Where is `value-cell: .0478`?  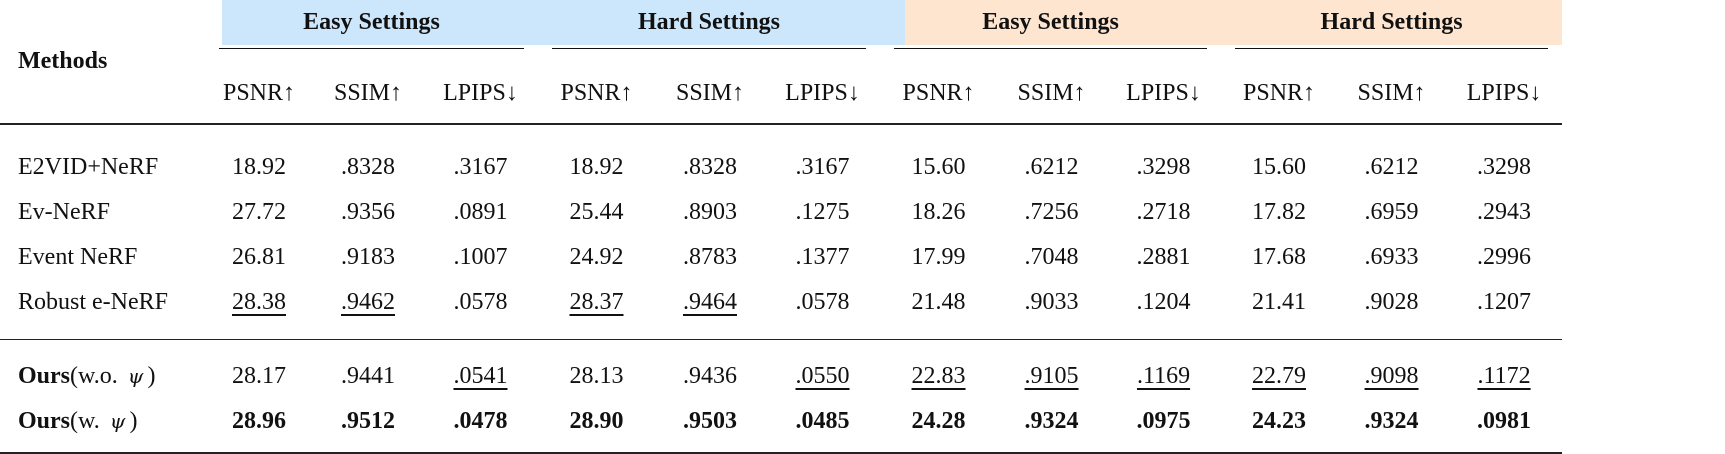 value-cell: .0478 is located at coordinates (480, 426).